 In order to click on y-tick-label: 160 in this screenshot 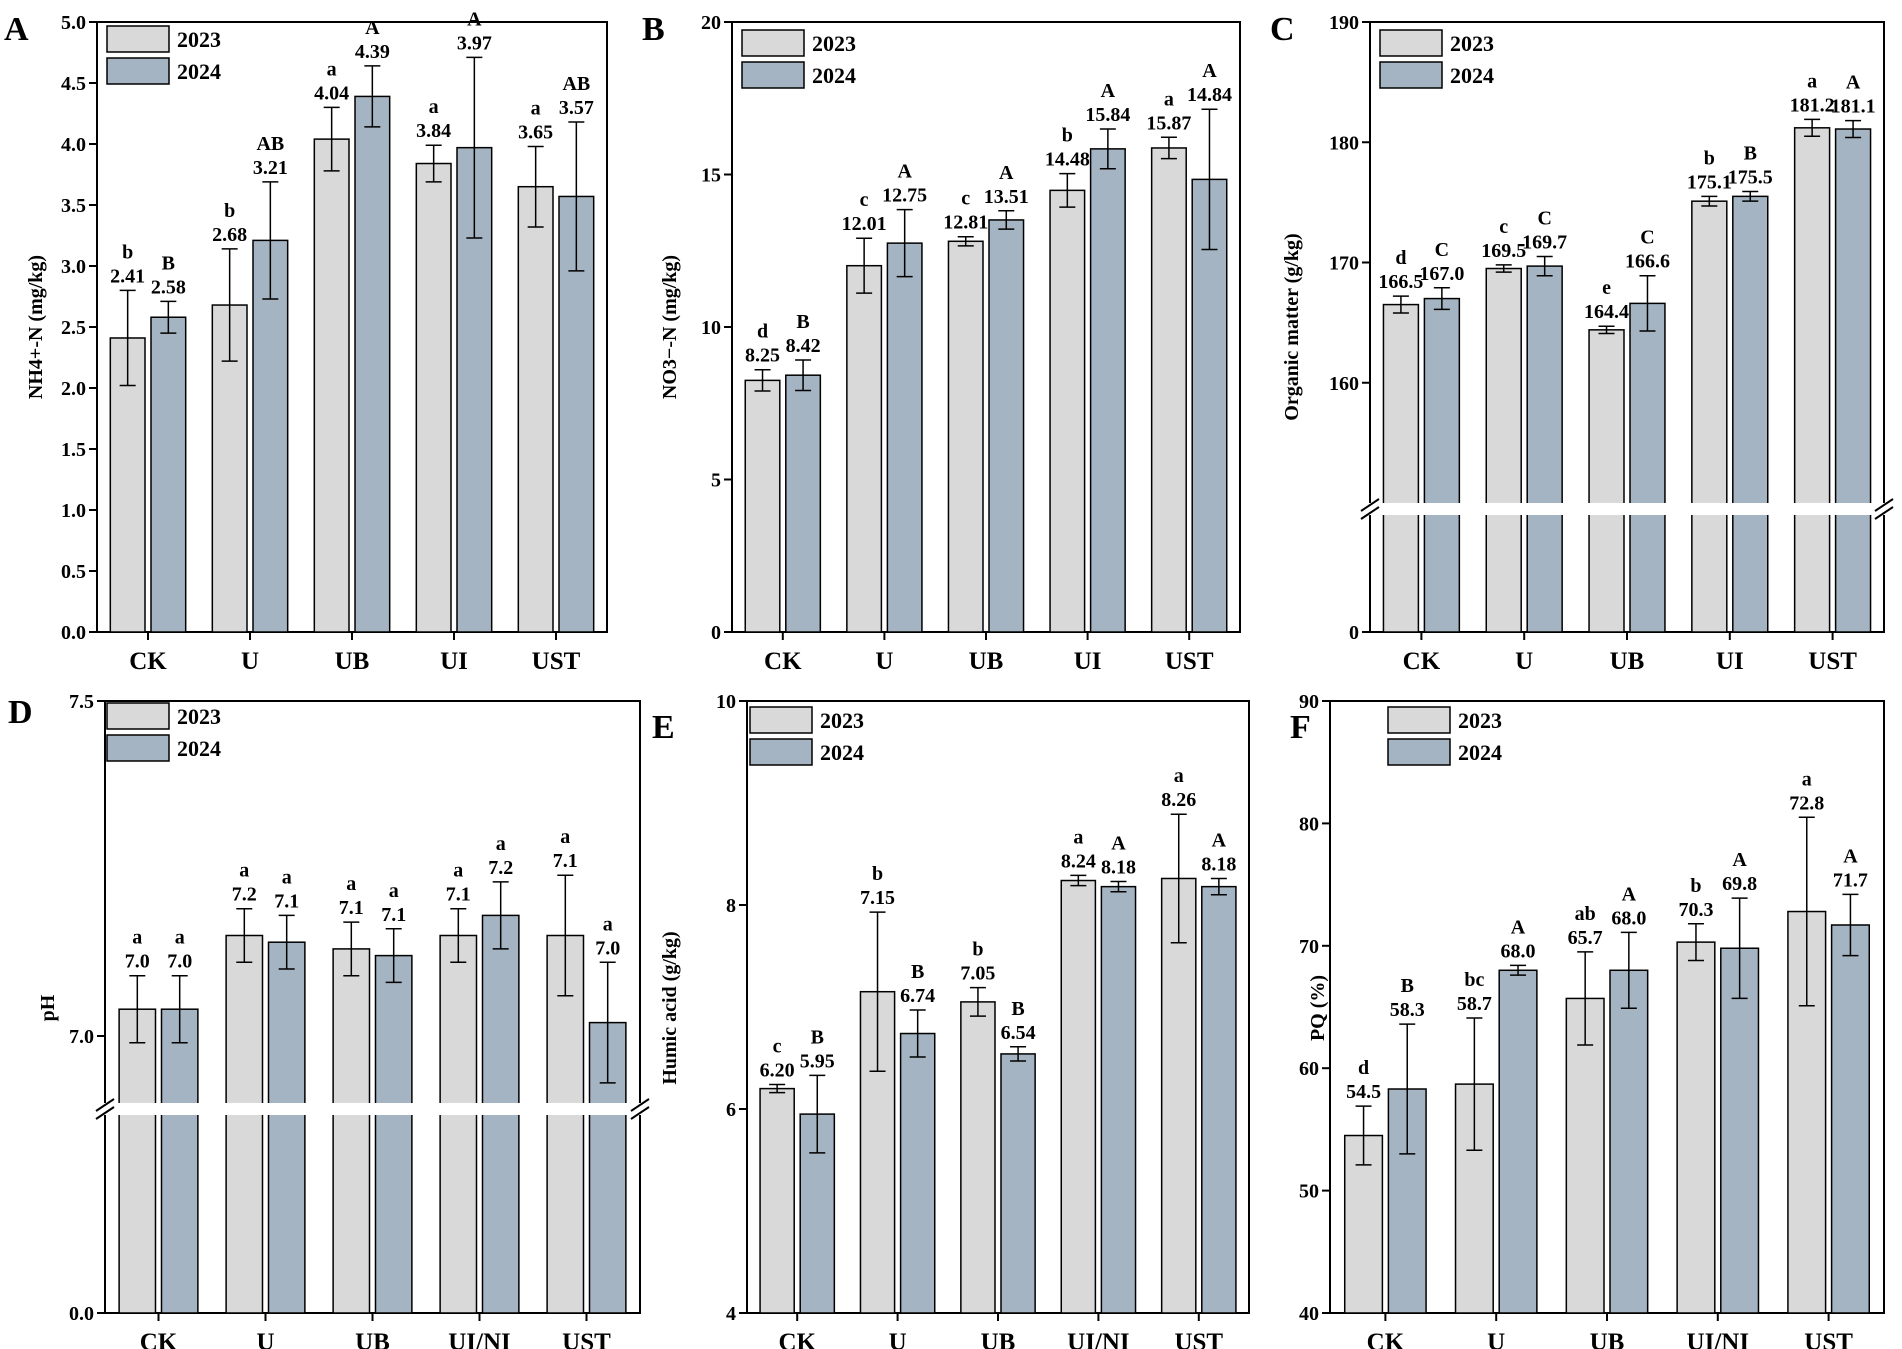, I will do `click(1344, 384)`.